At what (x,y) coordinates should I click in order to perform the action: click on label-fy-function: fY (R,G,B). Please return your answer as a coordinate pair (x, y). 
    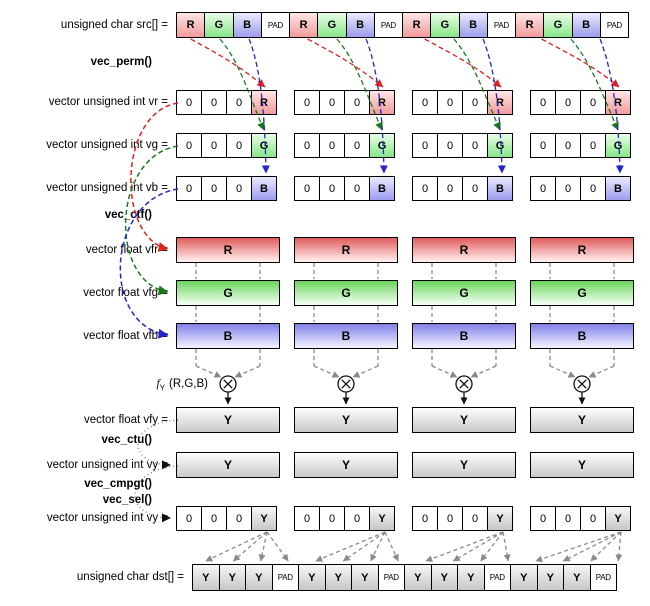
    Looking at the image, I should click on (182, 384).